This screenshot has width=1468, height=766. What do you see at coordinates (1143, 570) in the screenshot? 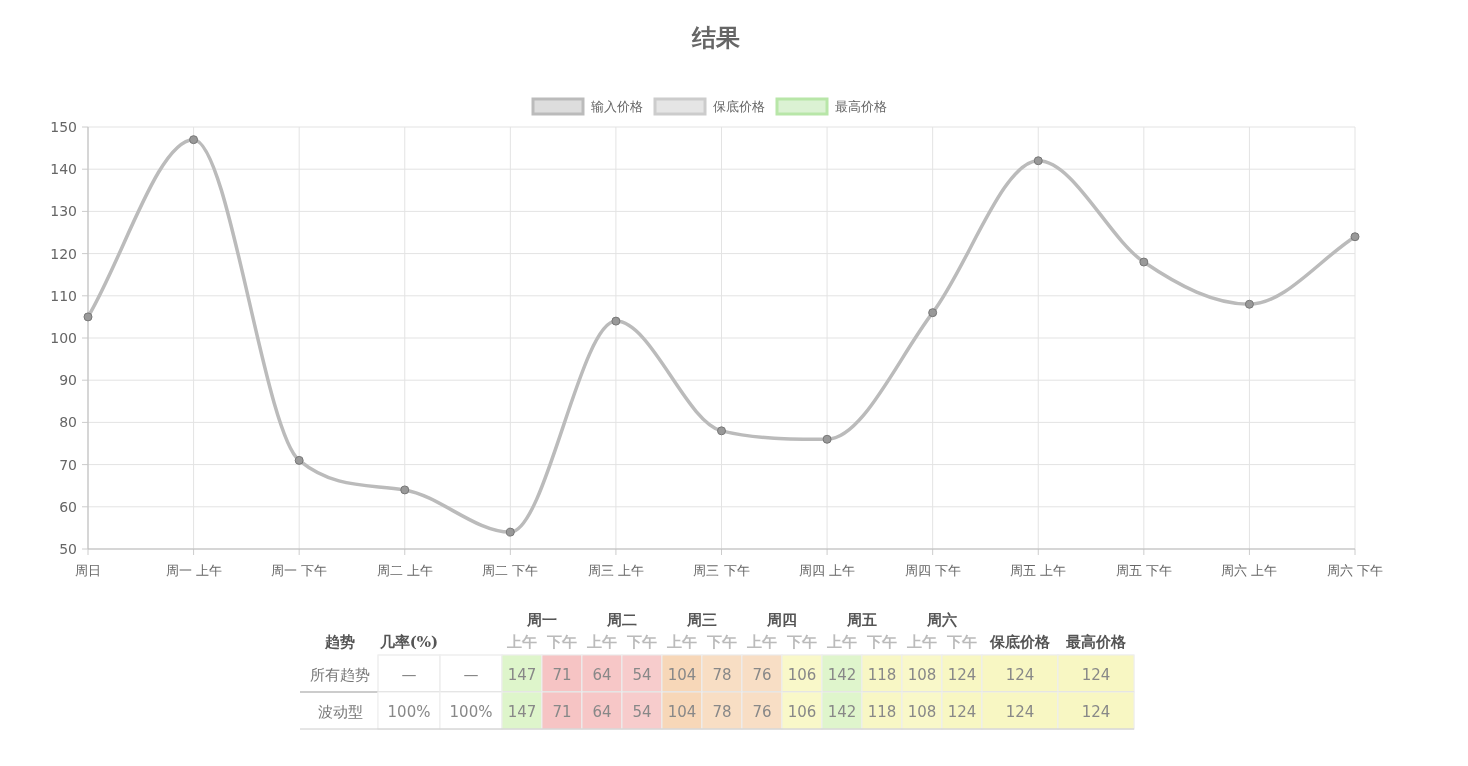
I see `x-tick-label: 周五 下午` at bounding box center [1143, 570].